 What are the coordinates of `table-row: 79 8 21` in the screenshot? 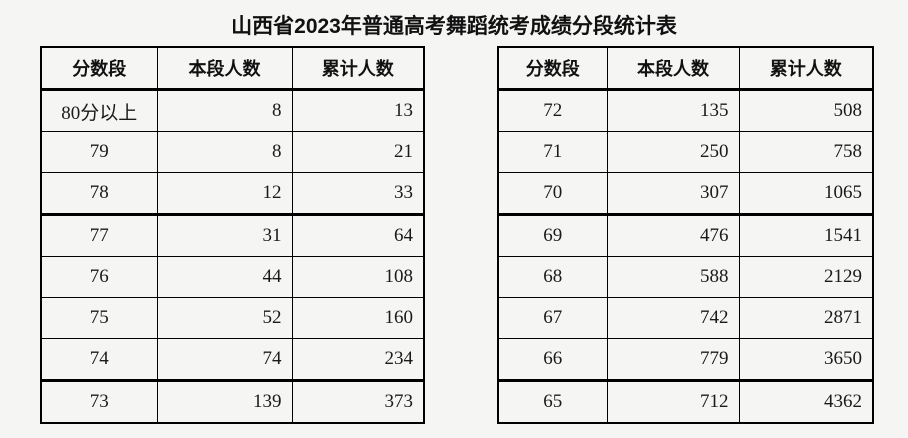 It's located at (232, 152).